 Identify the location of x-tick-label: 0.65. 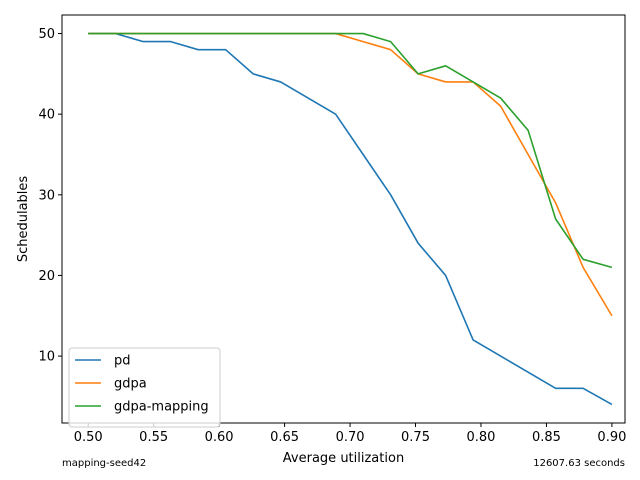
(284, 437).